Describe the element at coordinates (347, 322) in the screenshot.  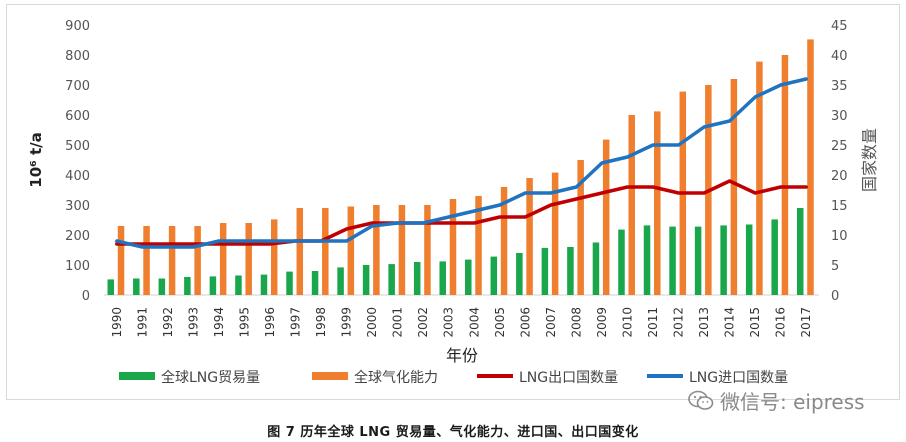
I see `x-tick-label: 1999` at that location.